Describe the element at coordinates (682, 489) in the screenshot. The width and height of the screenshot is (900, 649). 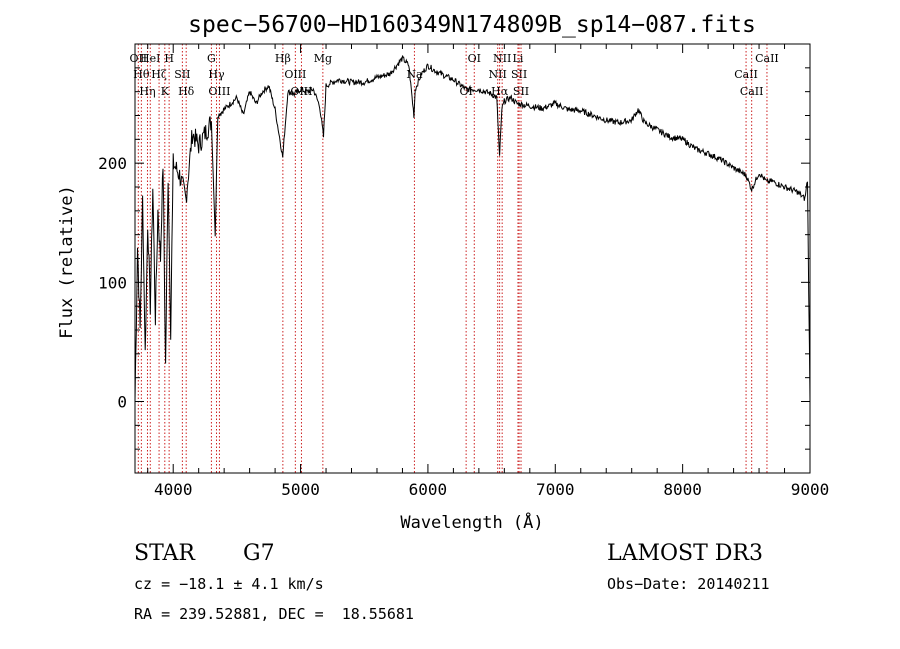
I see `x-tick-label: 8000` at that location.